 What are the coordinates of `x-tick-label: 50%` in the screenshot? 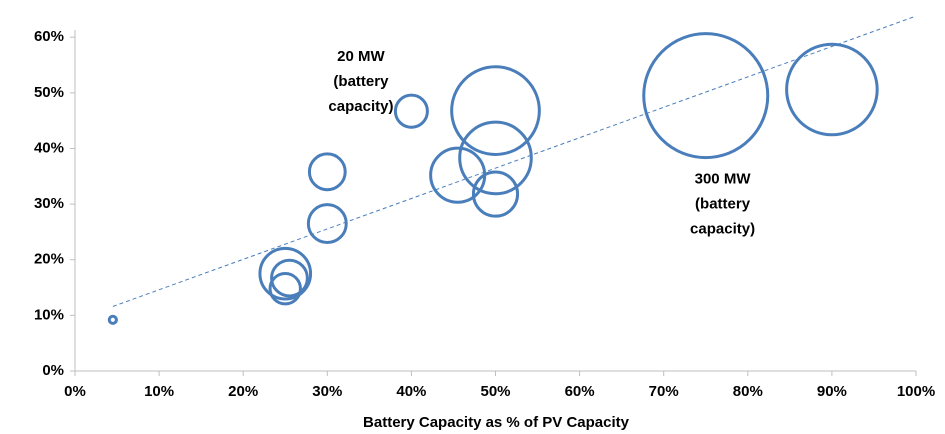 It's located at (495, 391).